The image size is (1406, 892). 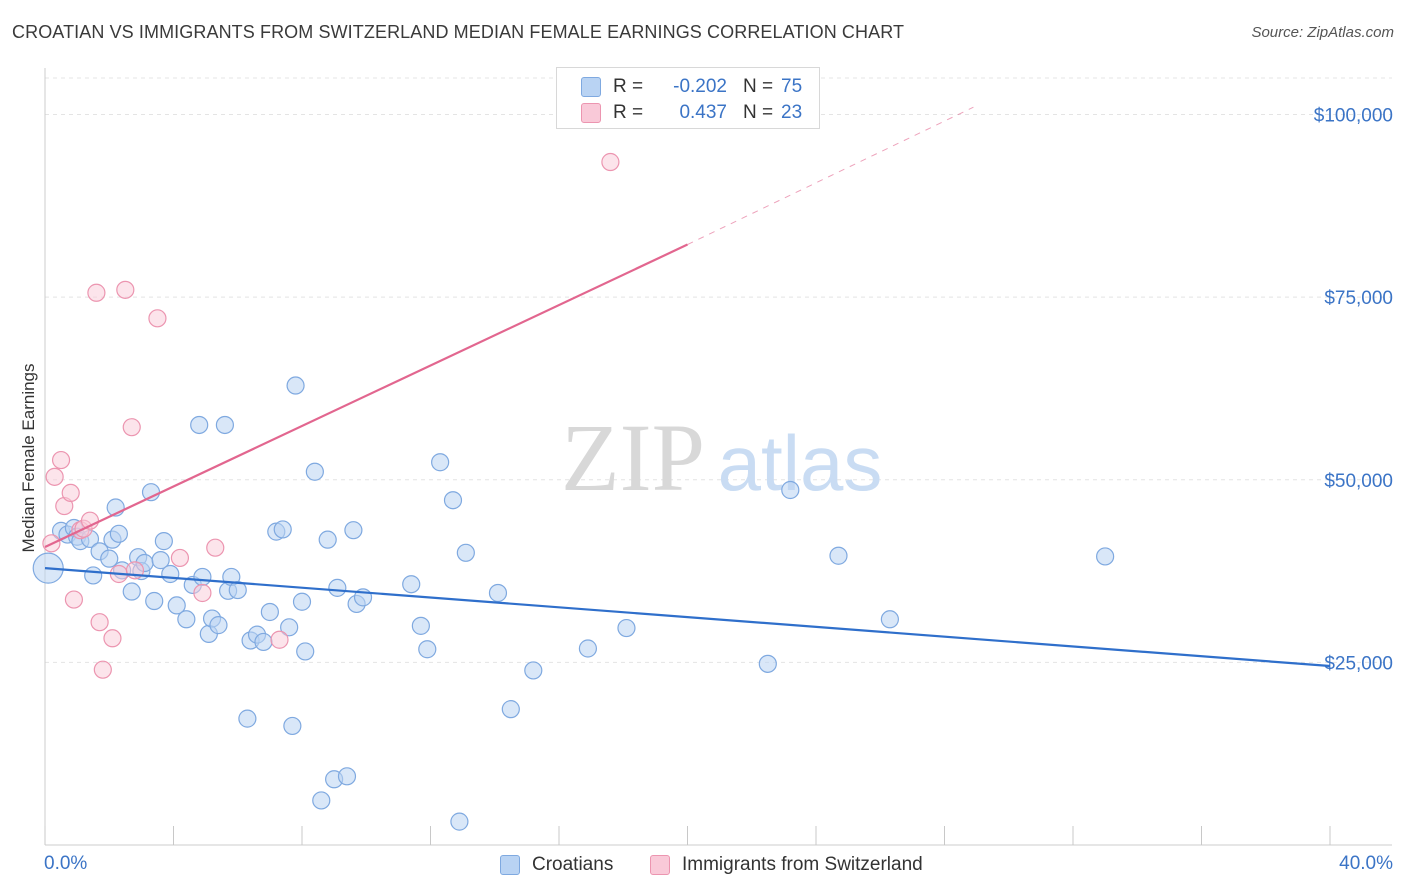 What do you see at coordinates (1358, 481) in the screenshot?
I see `y-tick-label: $50,000` at bounding box center [1358, 481].